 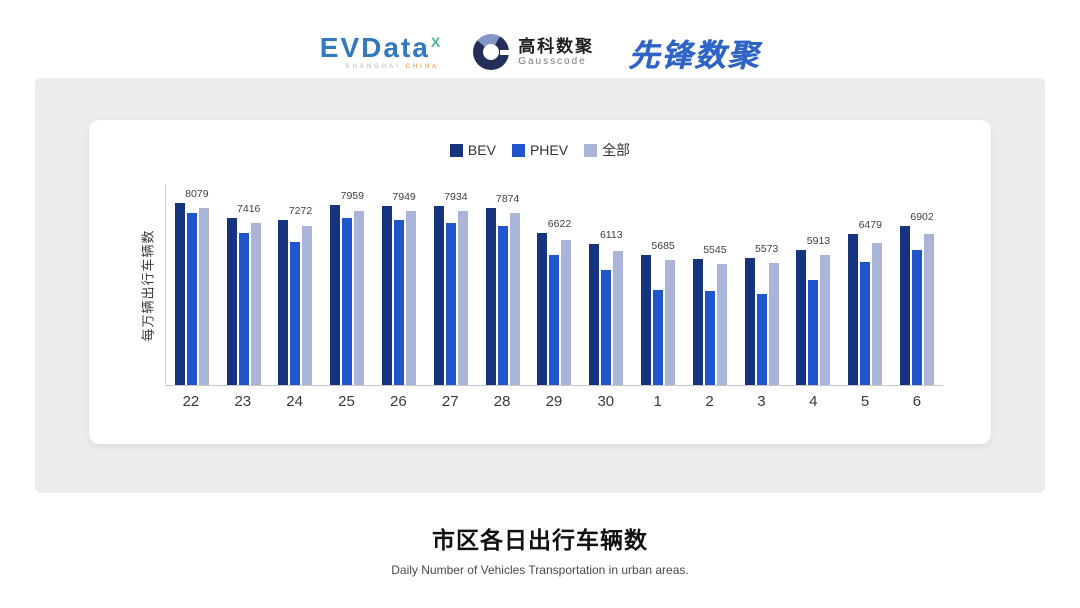 What do you see at coordinates (552, 62) in the screenshot?
I see `gausscode-en: Gausscode` at bounding box center [552, 62].